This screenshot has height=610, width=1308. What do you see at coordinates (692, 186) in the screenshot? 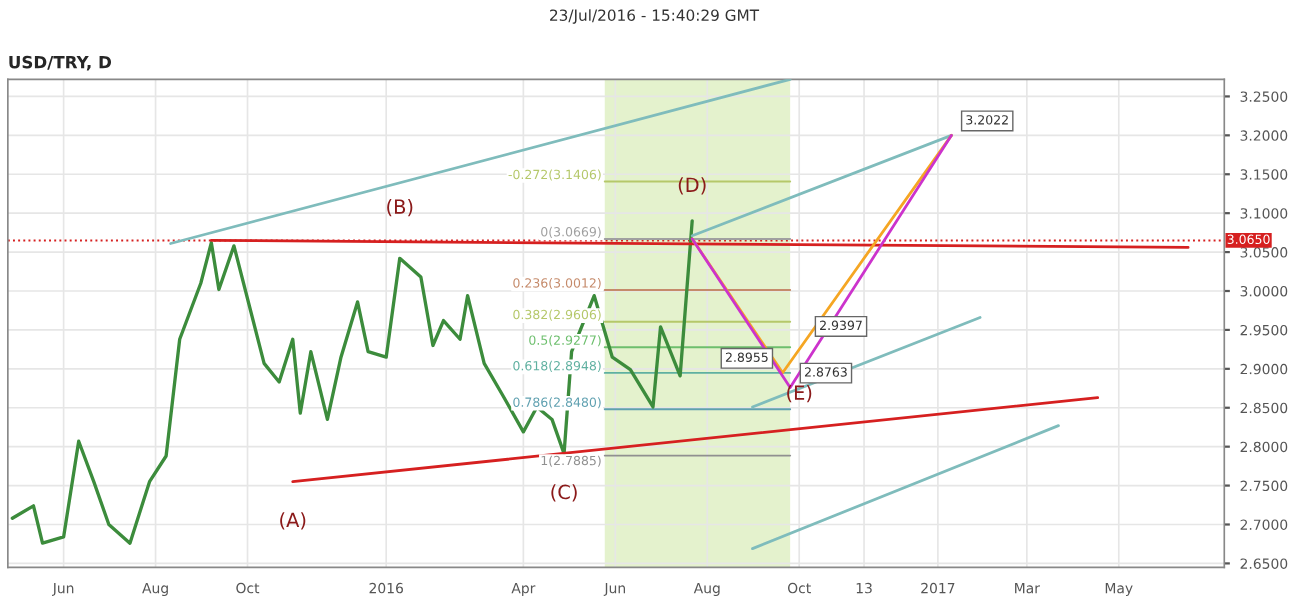
I see `annotation: (D)` at bounding box center [692, 186].